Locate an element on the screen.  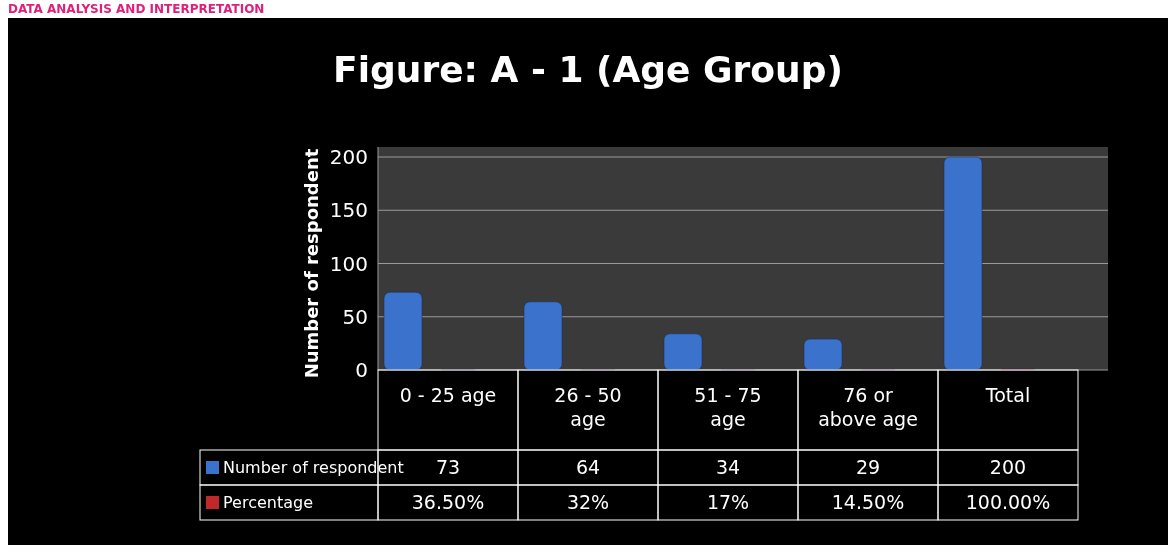
y-tick-label: 200 is located at coordinates (348, 157).